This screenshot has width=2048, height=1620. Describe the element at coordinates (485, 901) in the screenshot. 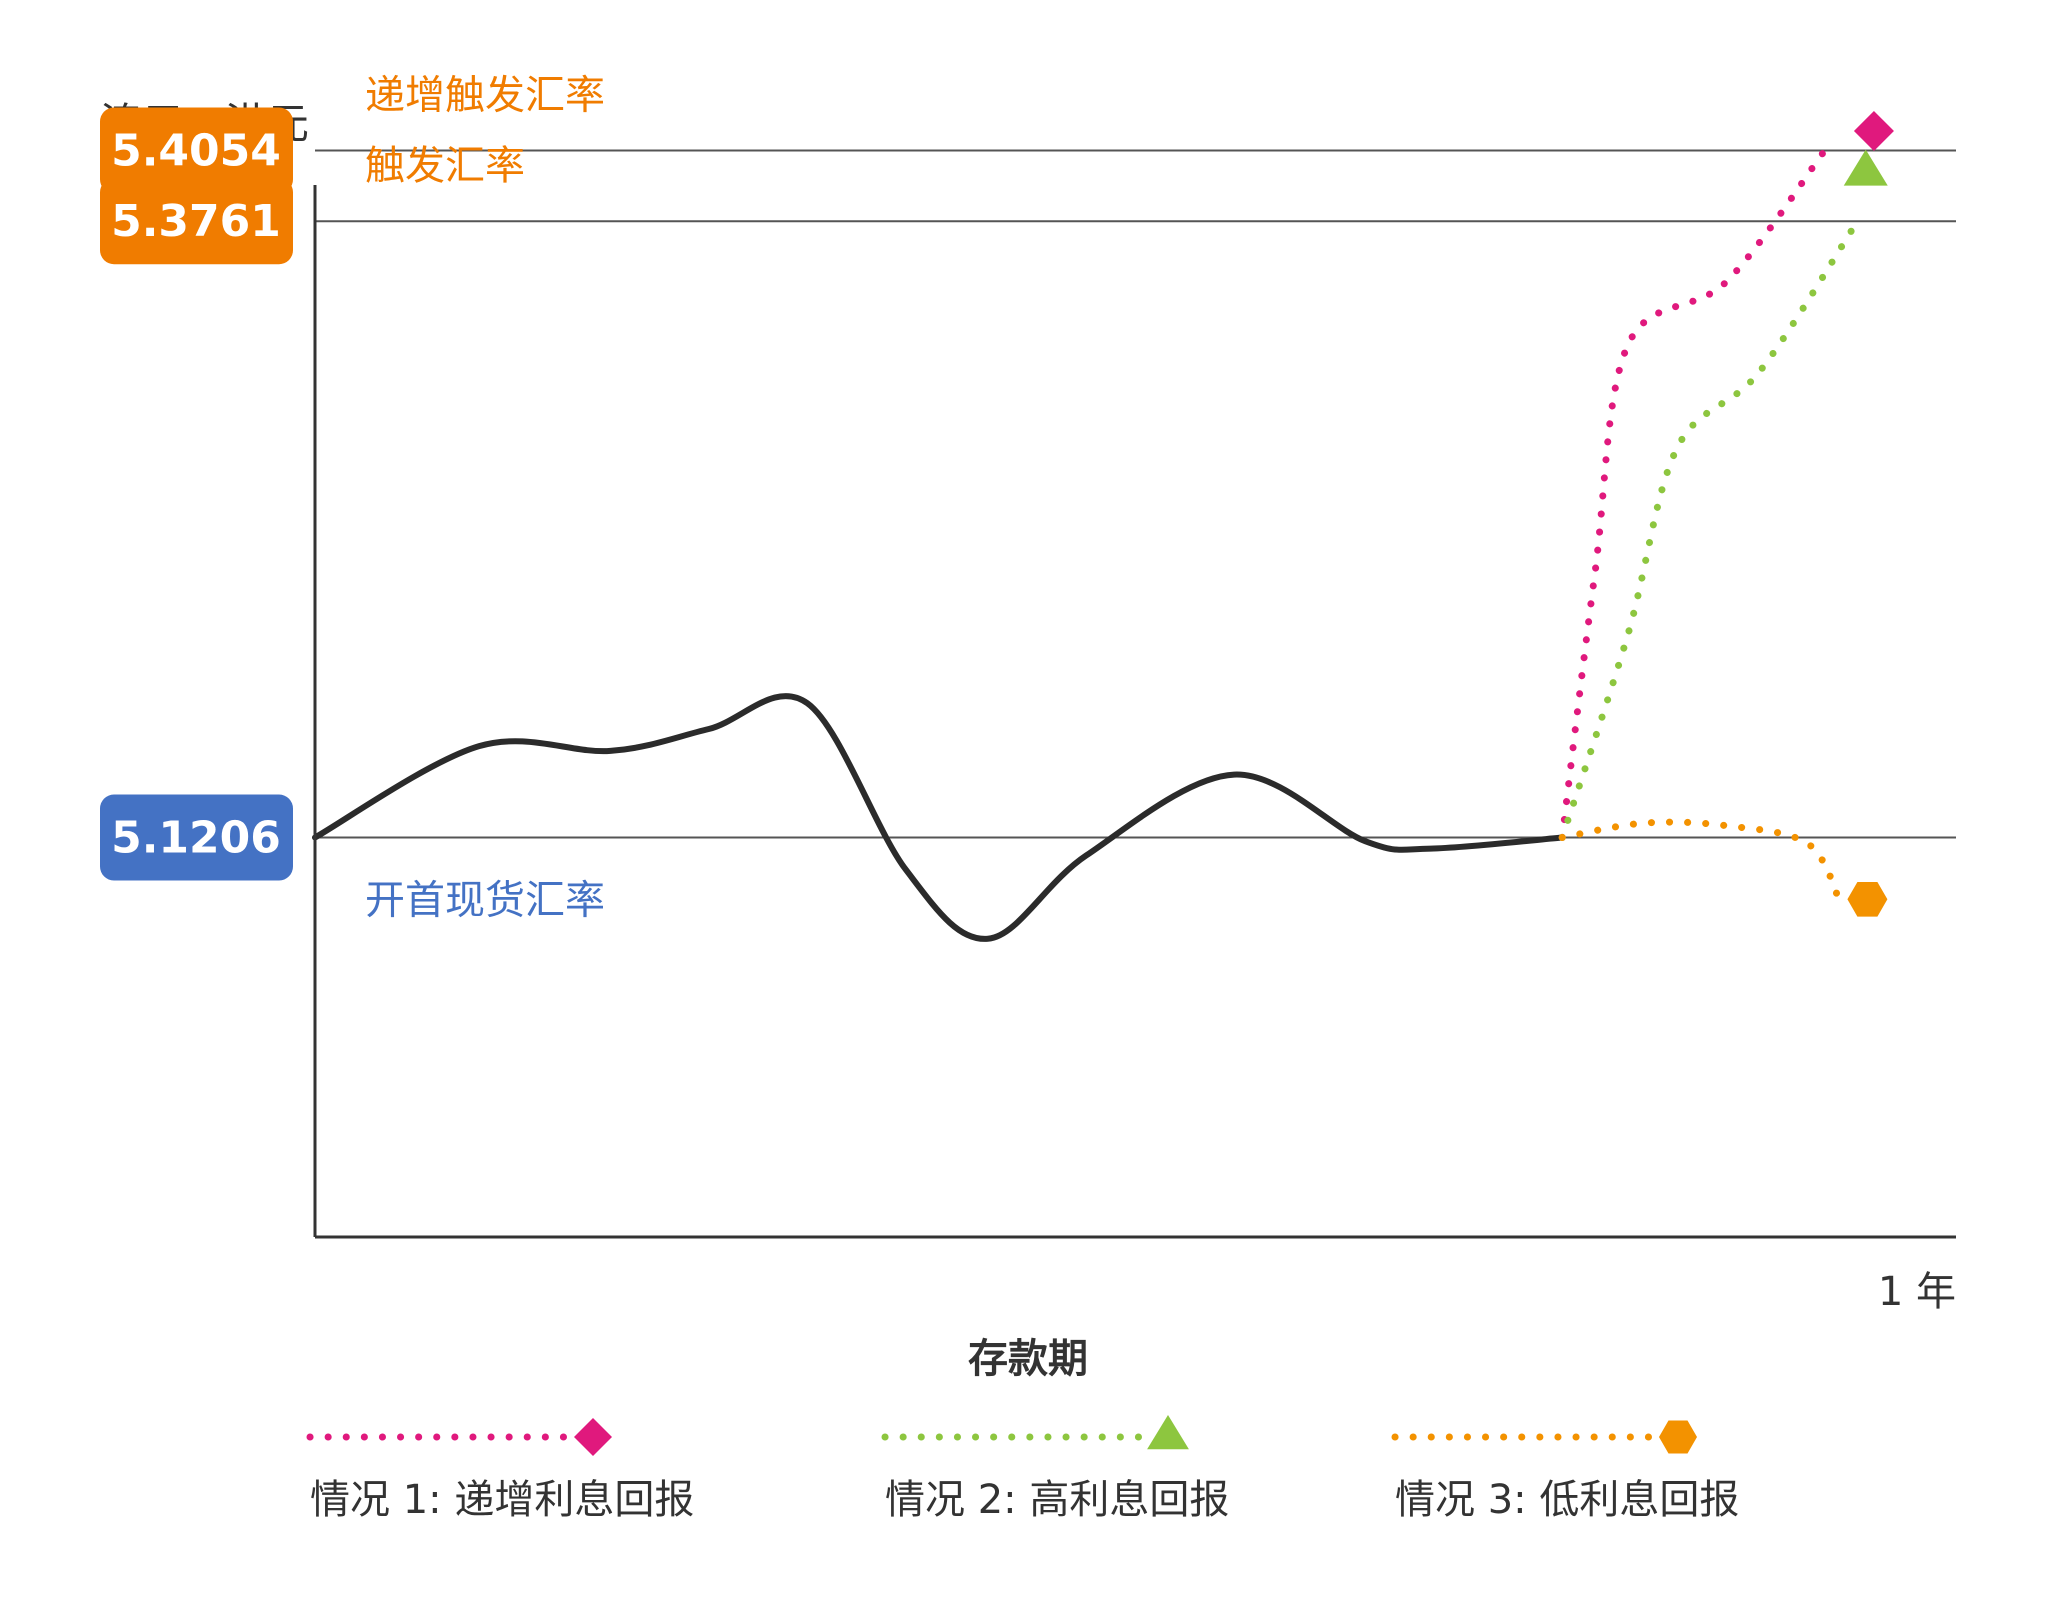

I see `reference-label-2: 开首现货汇率` at that location.